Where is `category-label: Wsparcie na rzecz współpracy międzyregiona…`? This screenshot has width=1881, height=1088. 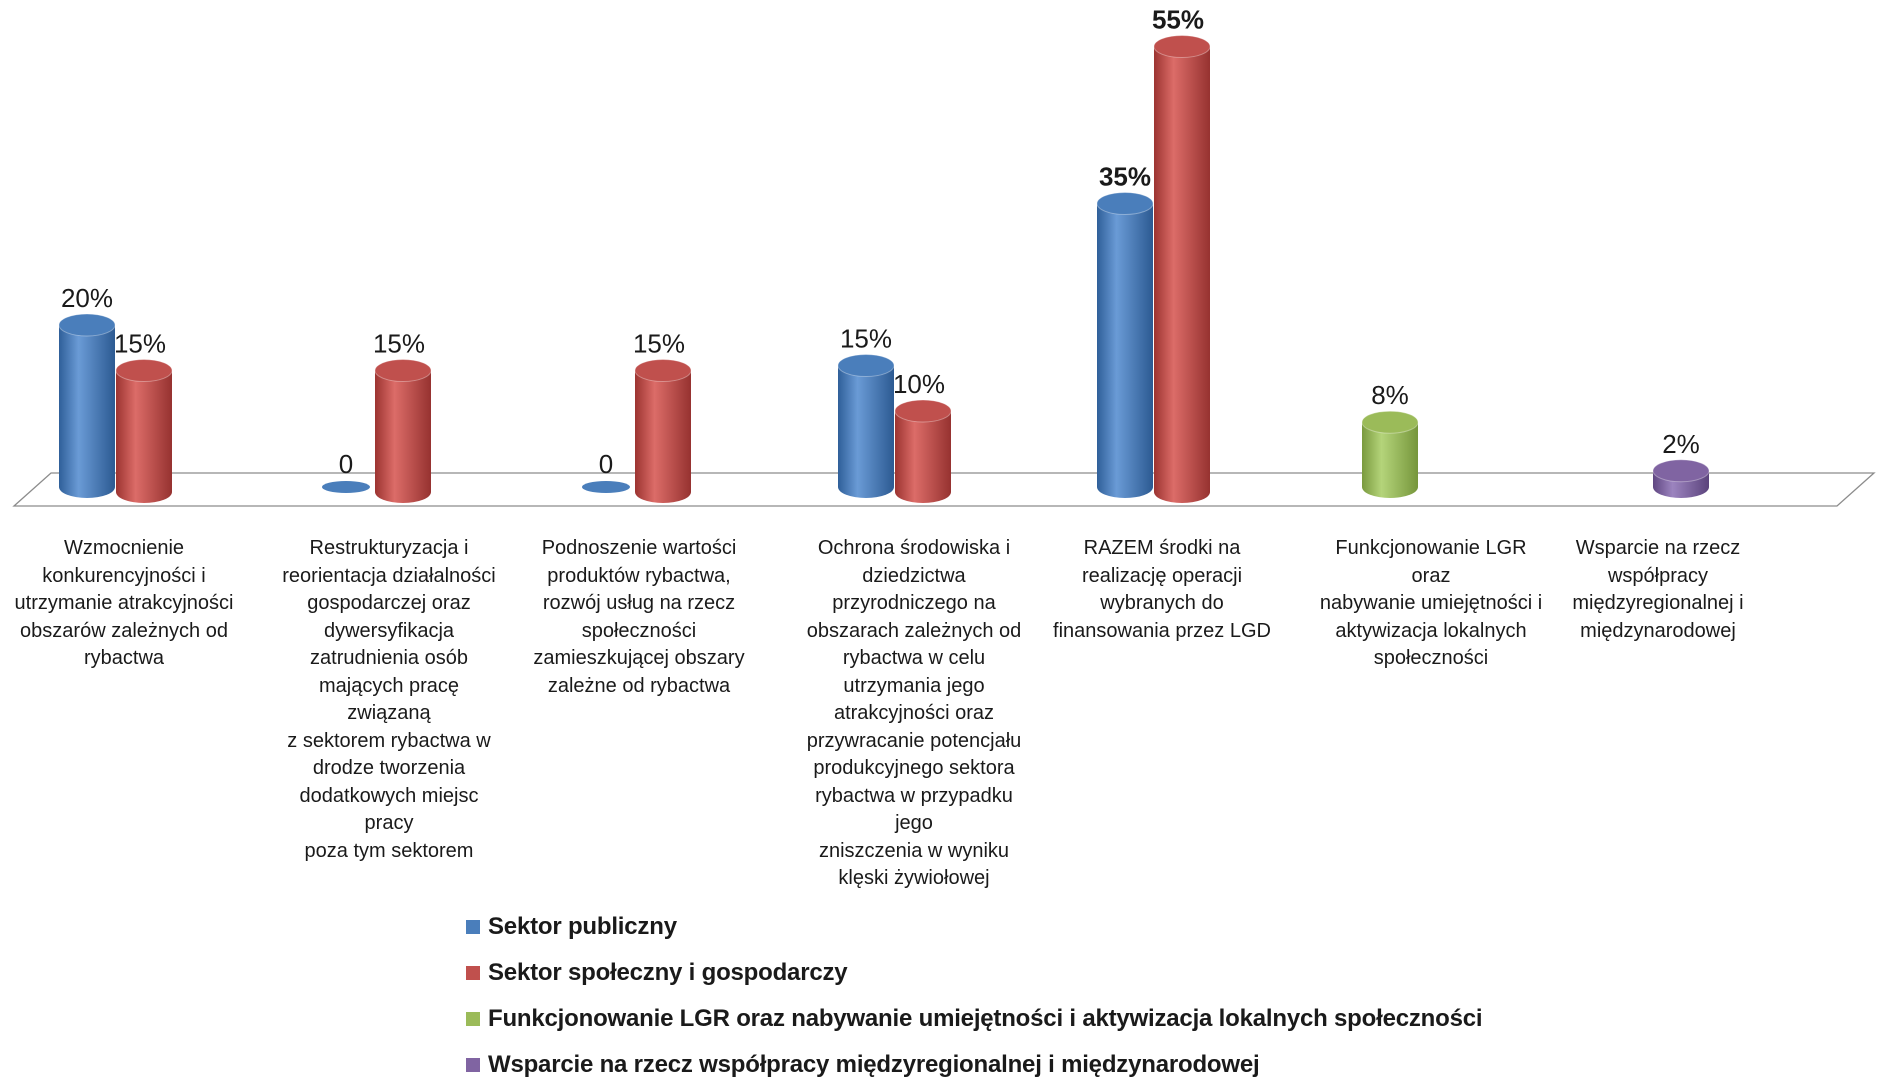
category-label: Wsparcie na rzecz współpracy międzyregiona… is located at coordinates (1658, 590).